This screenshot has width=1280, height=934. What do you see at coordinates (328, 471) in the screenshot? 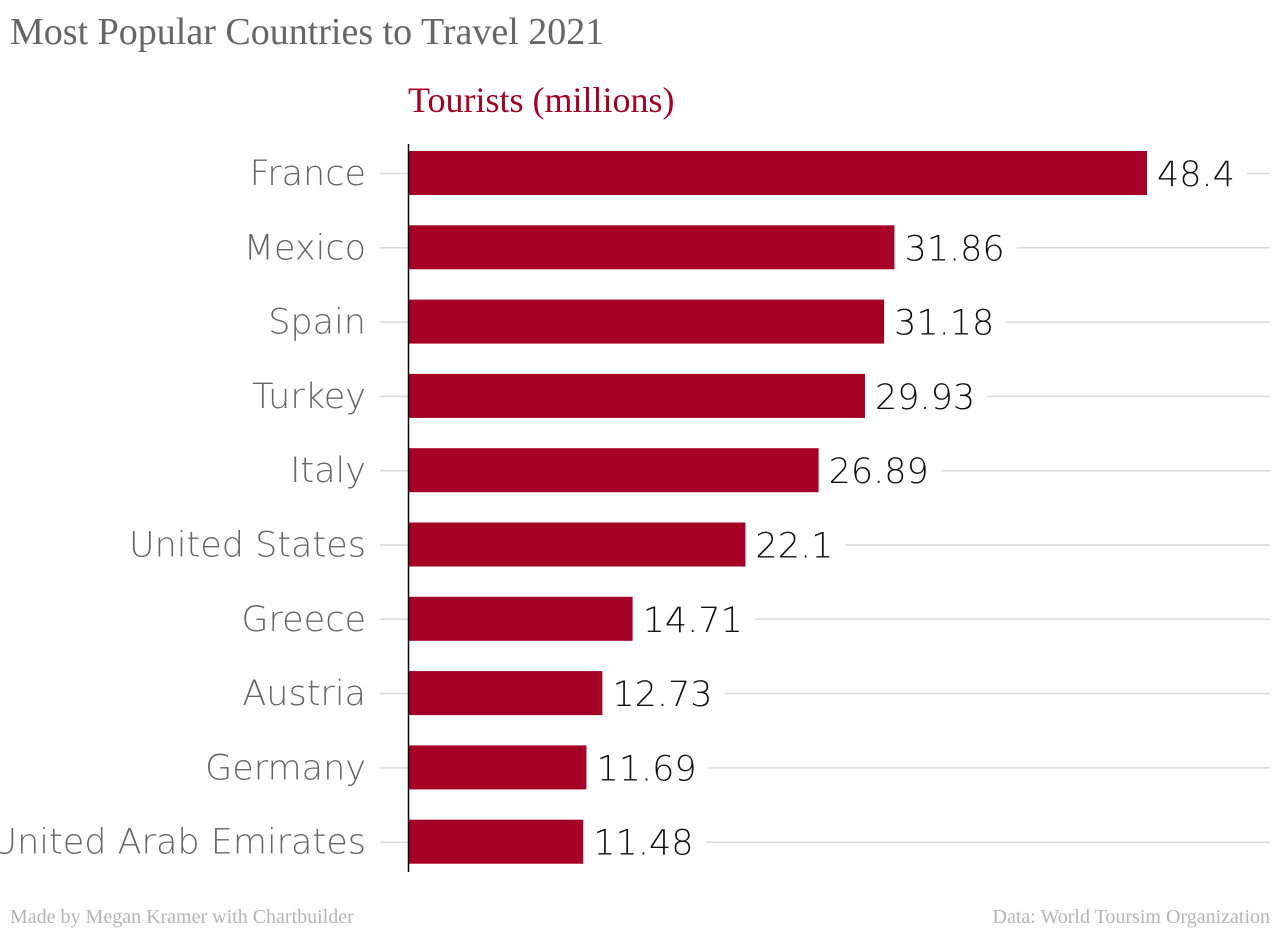
I see `category-label: Italy` at bounding box center [328, 471].